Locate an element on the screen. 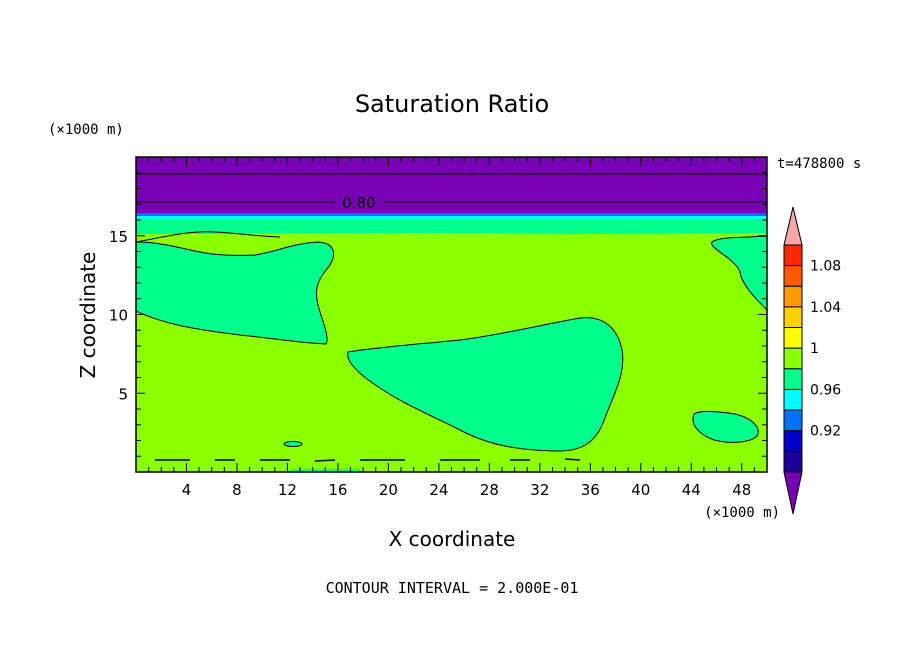 The width and height of the screenshot is (904, 654). time-label: t=478800 s is located at coordinates (819, 164).